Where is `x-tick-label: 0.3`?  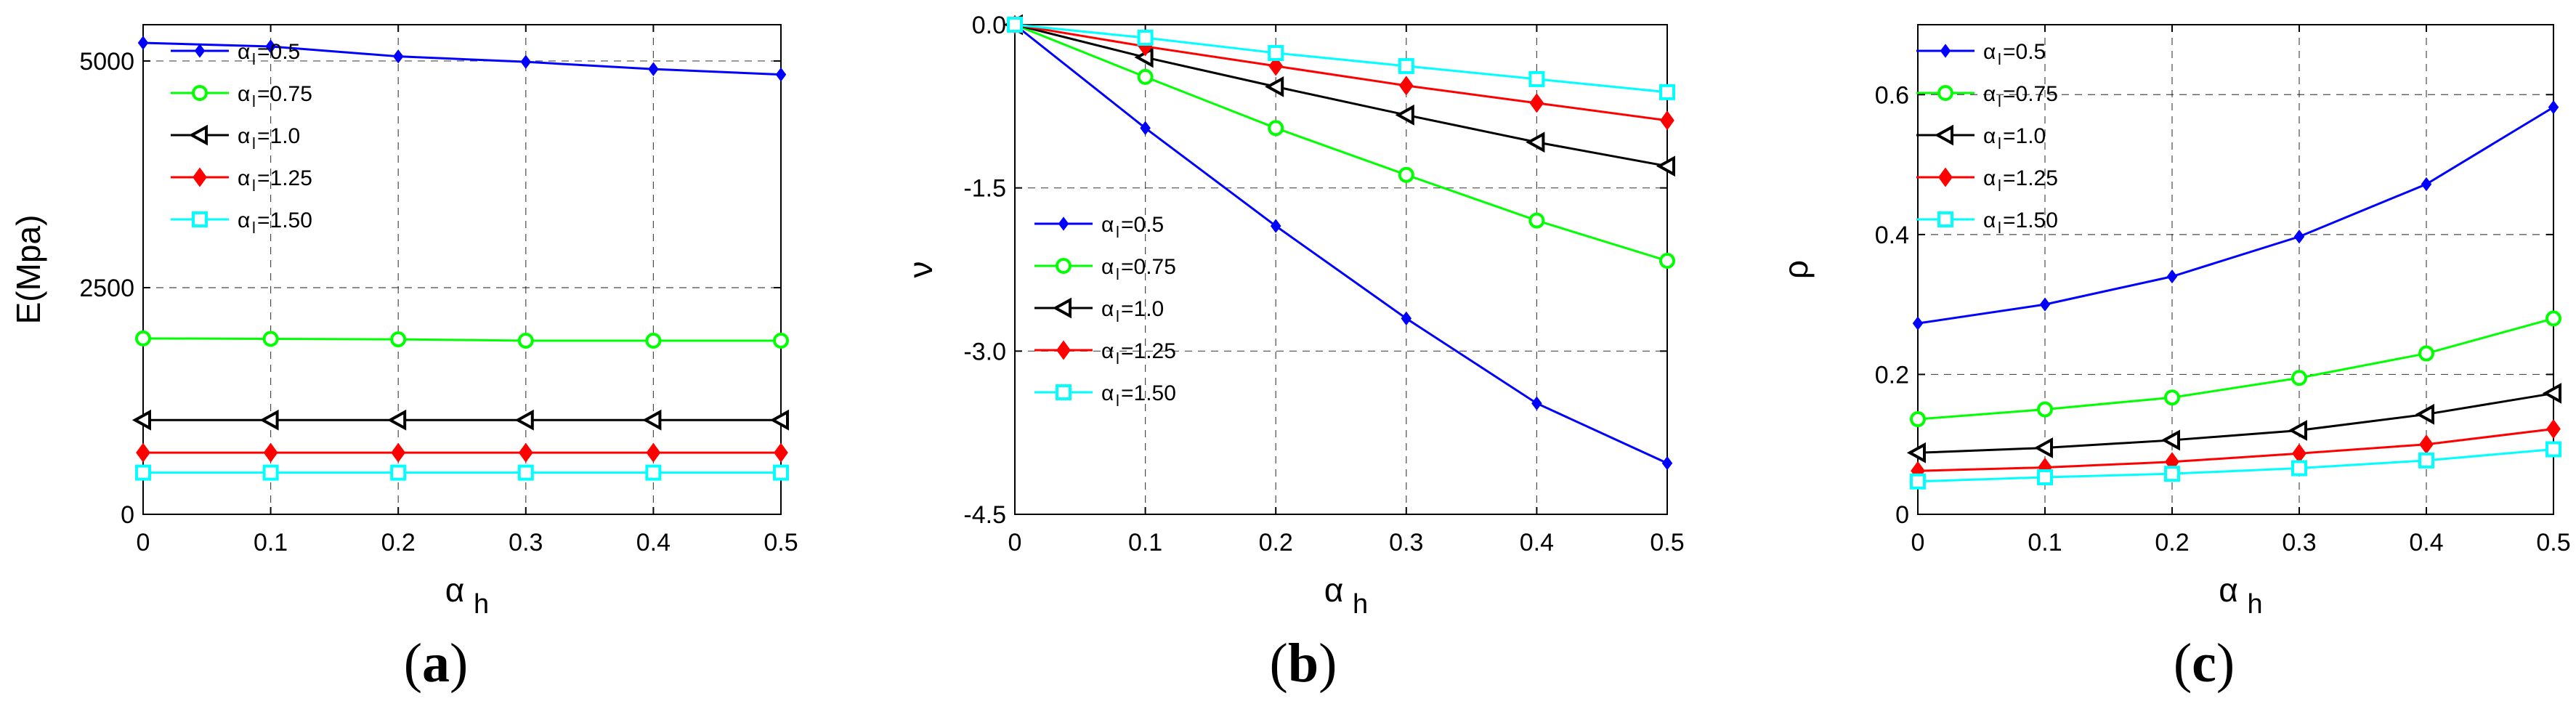
x-tick-label: 0.3 is located at coordinates (2299, 542).